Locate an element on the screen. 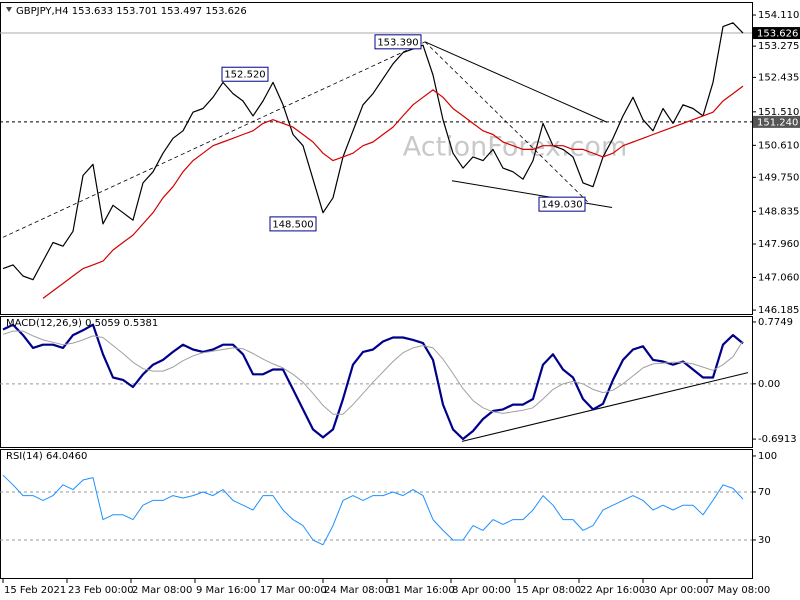 The image size is (800, 600). symbol-icon is located at coordinates (9, 9).